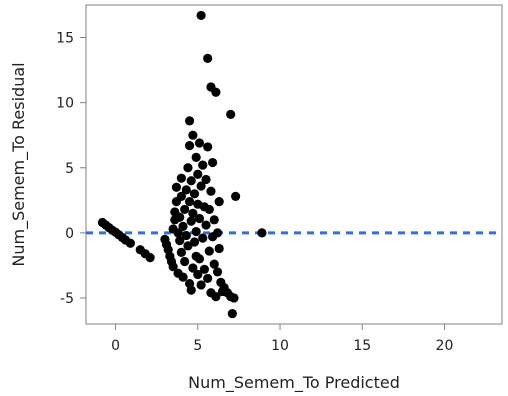 The width and height of the screenshot is (508, 396). What do you see at coordinates (280, 346) in the screenshot?
I see `x-tick-label: 10` at bounding box center [280, 346].